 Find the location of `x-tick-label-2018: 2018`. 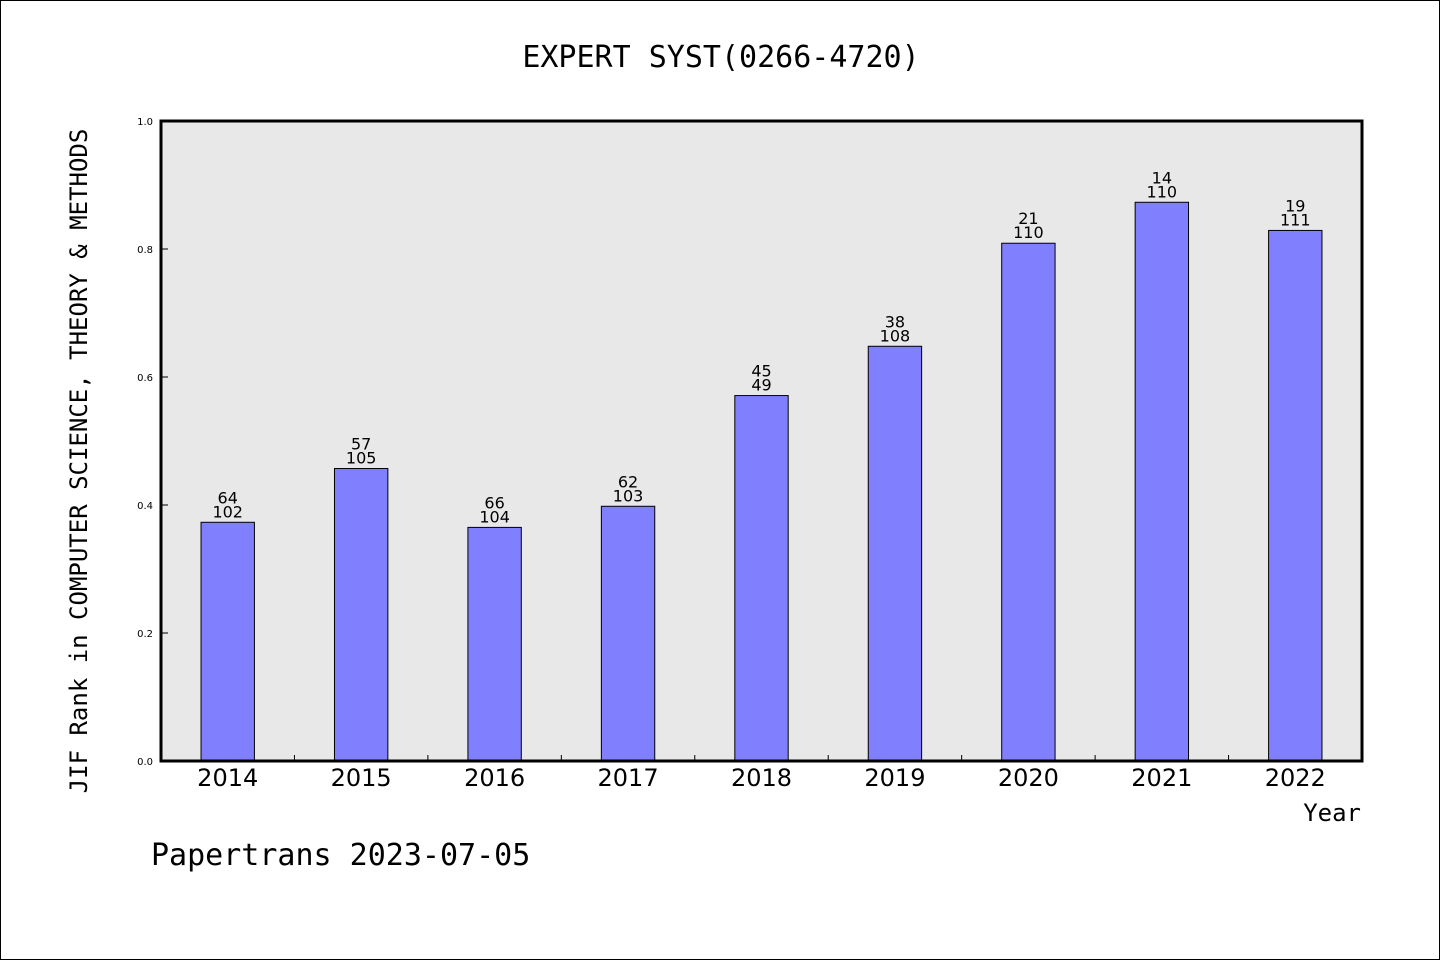

x-tick-label-2018: 2018 is located at coordinates (761, 778).